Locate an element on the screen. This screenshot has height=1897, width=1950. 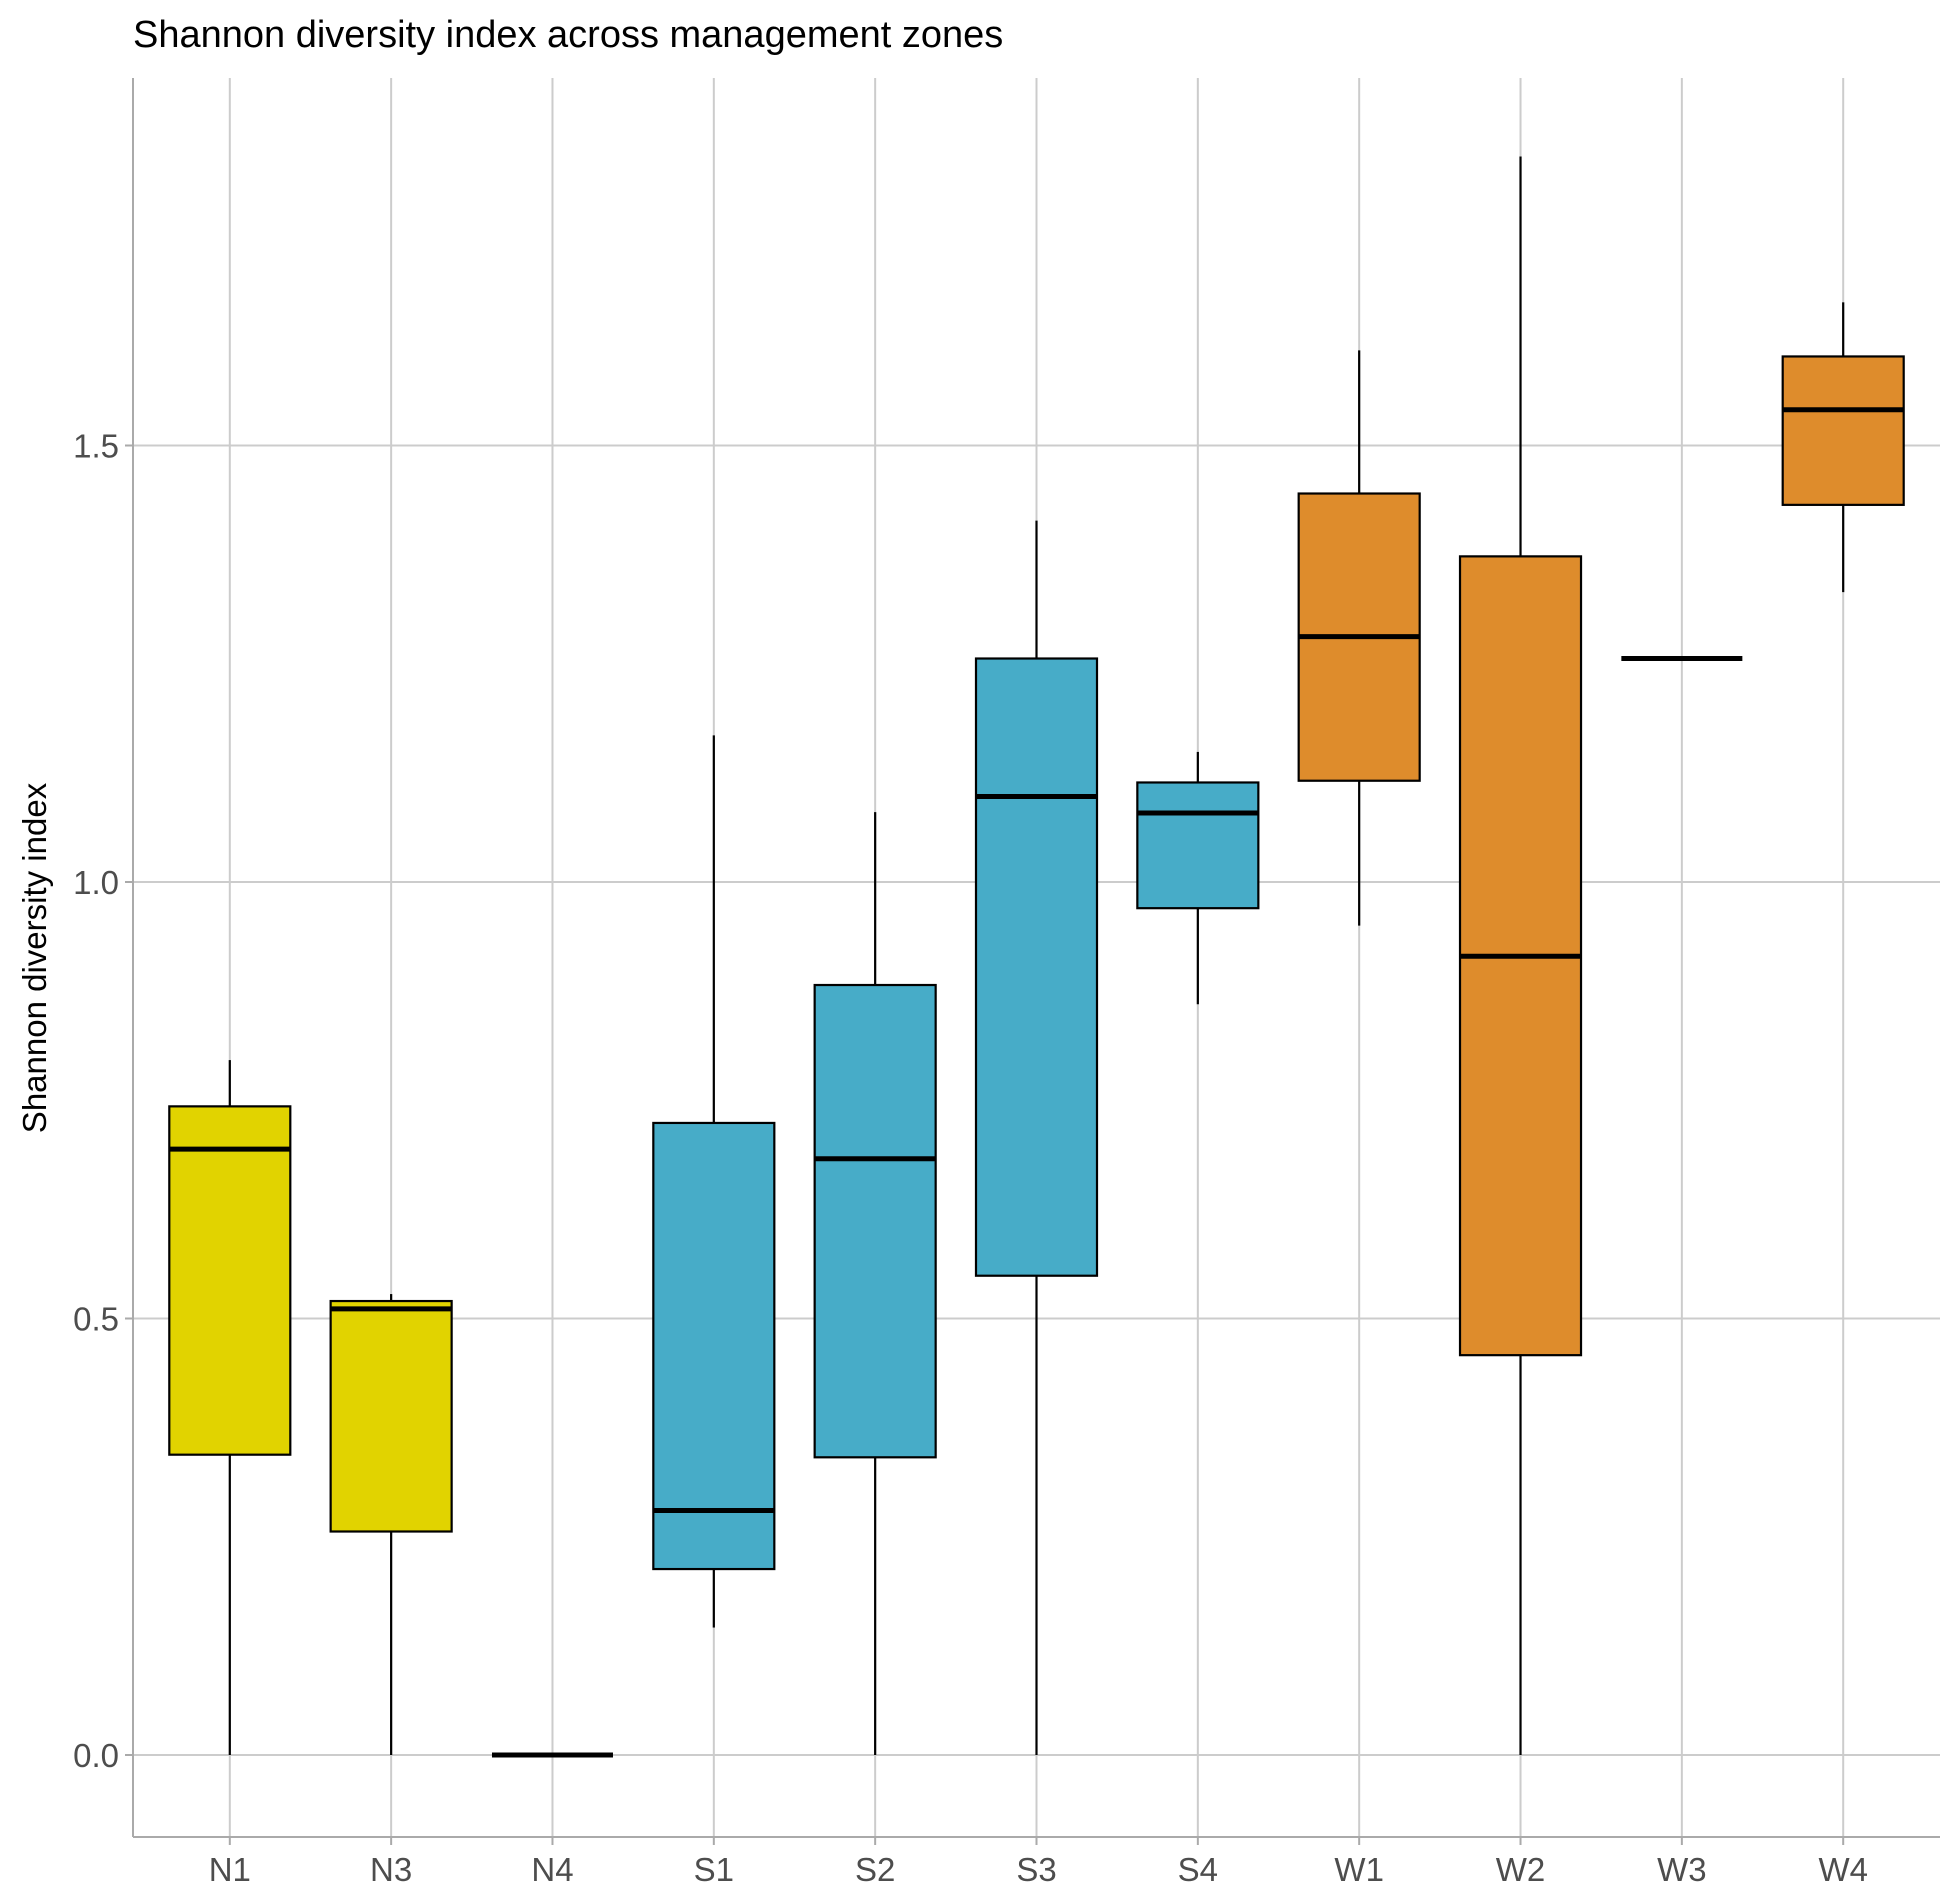
x-tick-label: S1 is located at coordinates (714, 1869).